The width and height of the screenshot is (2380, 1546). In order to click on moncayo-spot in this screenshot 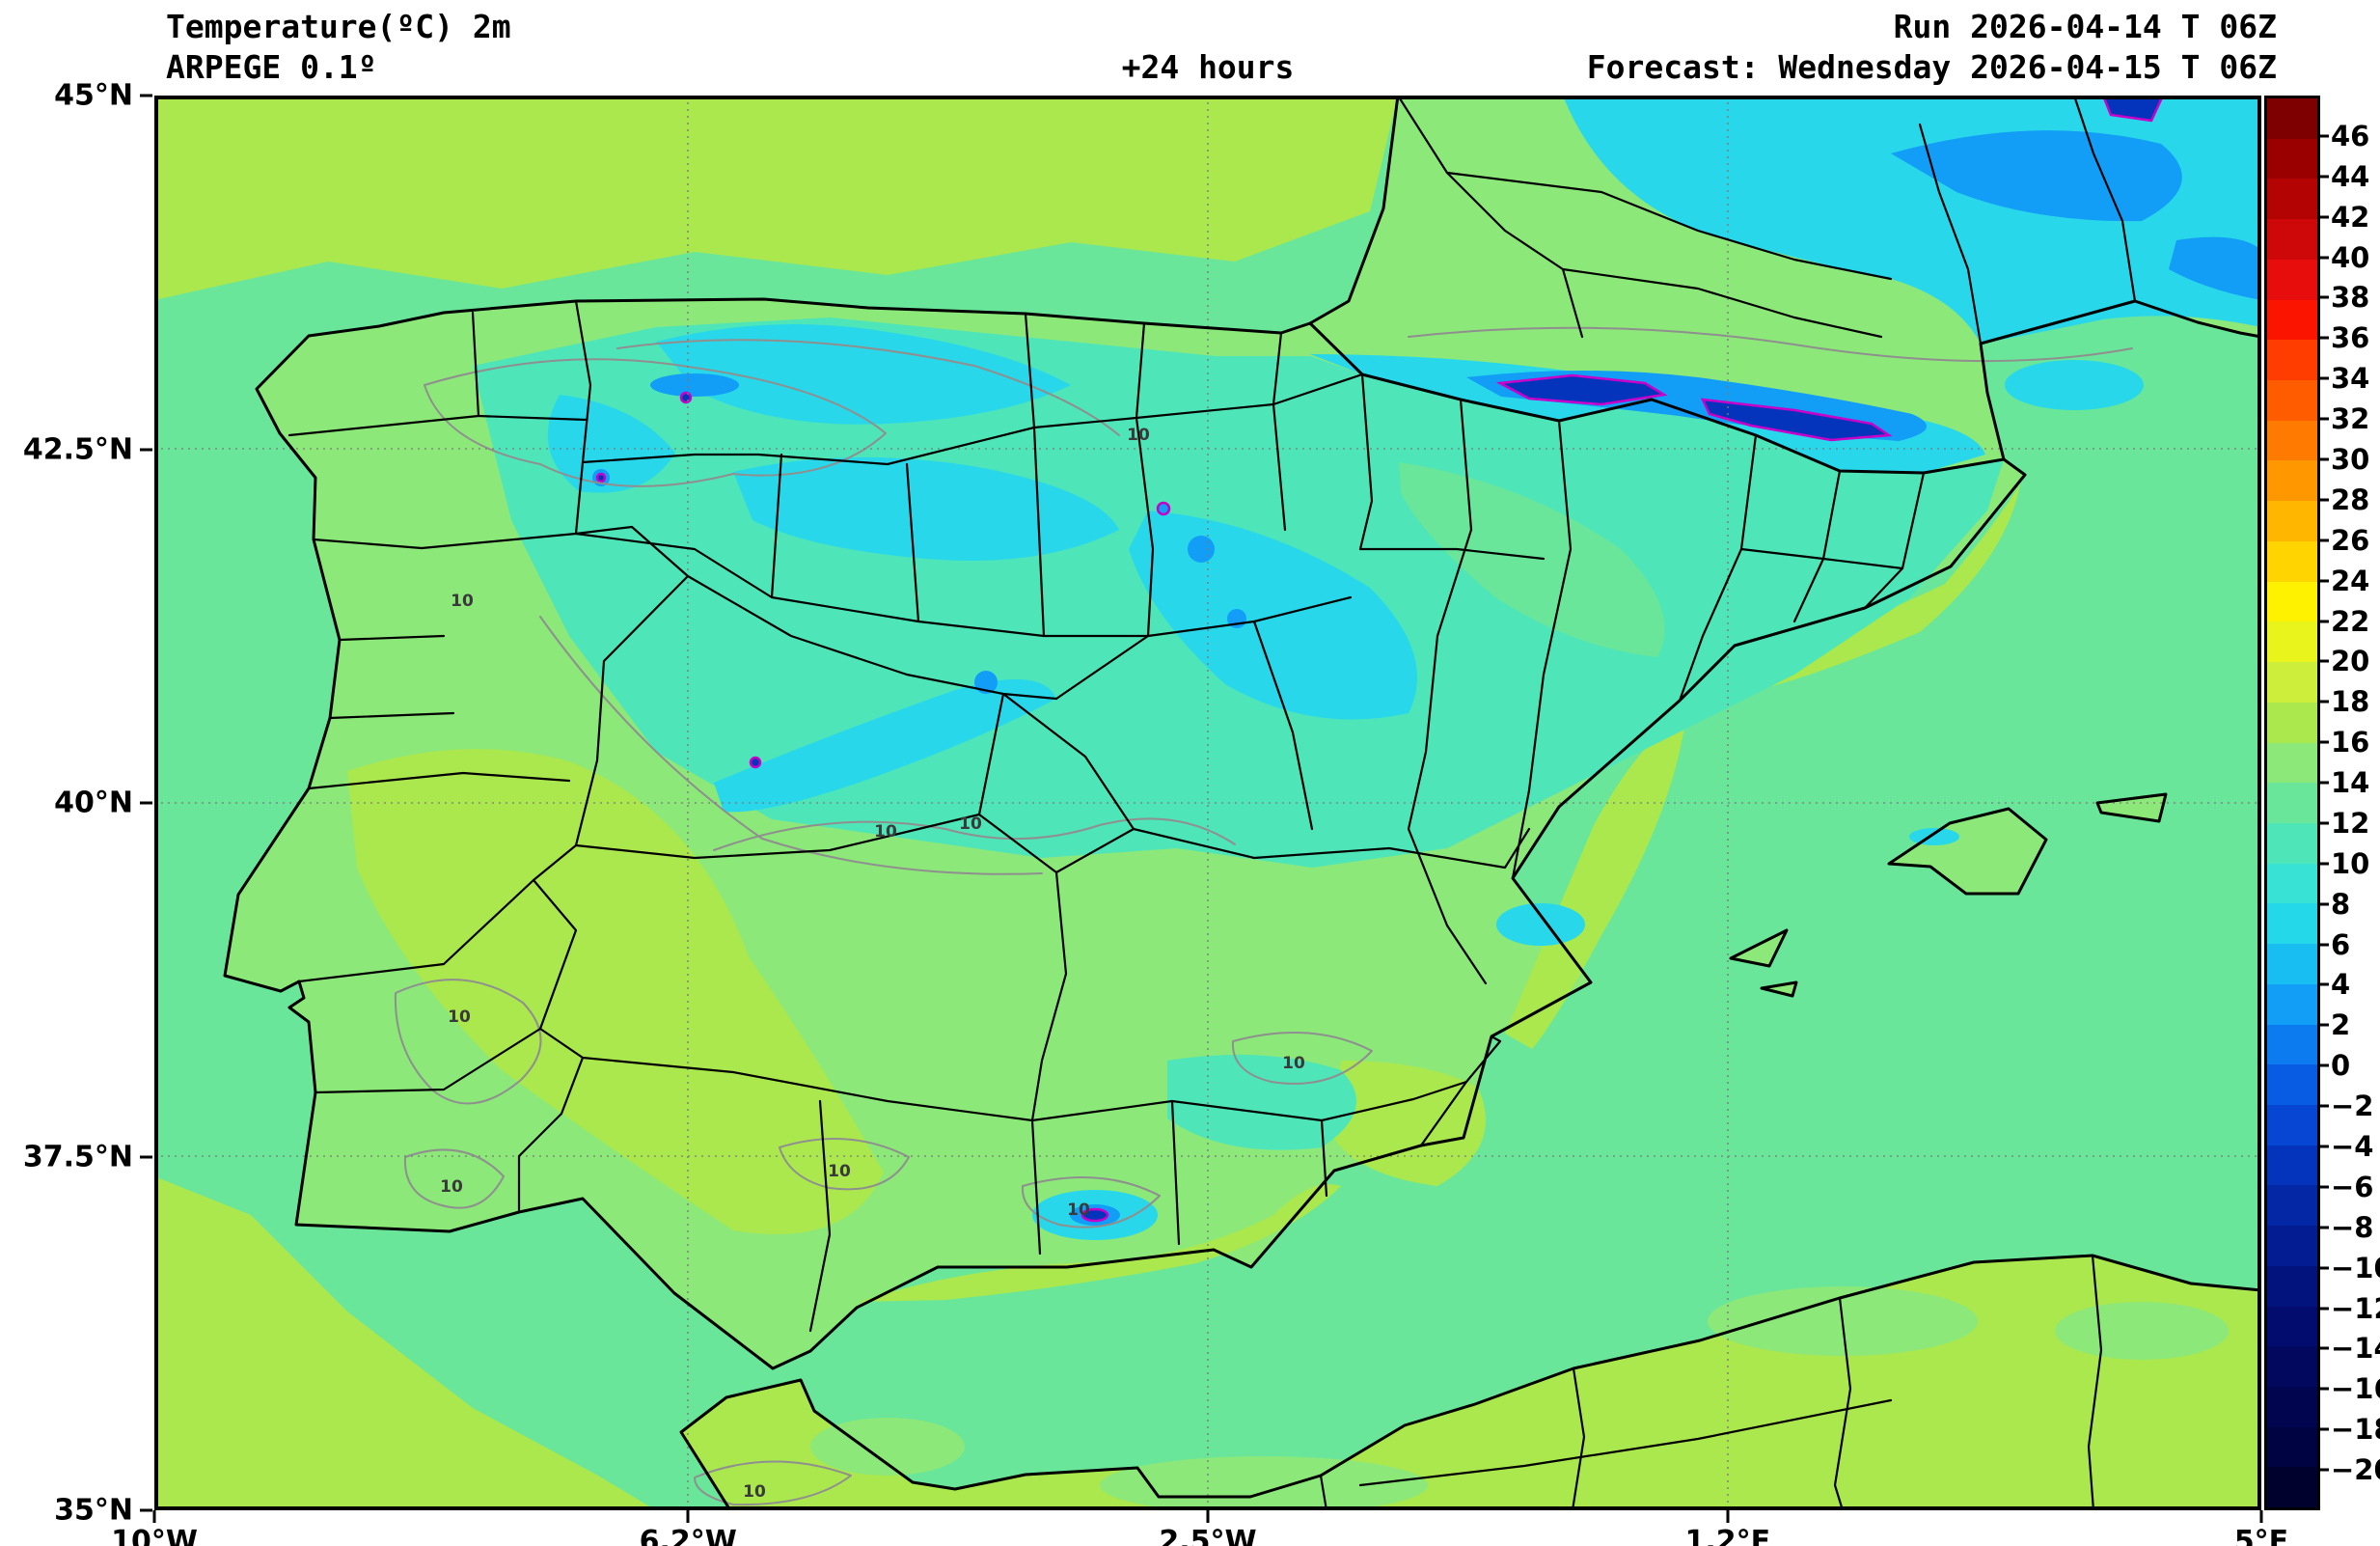, I will do `click(1163, 509)`.